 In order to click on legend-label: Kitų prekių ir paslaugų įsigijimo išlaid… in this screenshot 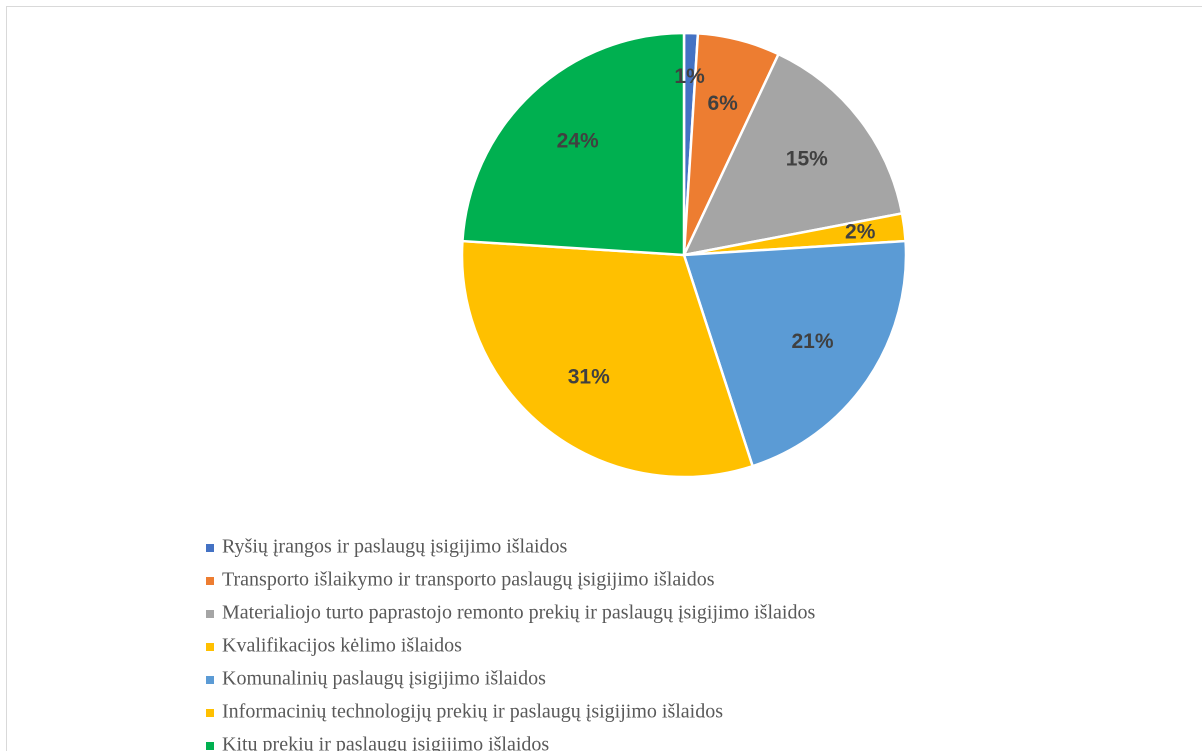, I will do `click(385, 742)`.